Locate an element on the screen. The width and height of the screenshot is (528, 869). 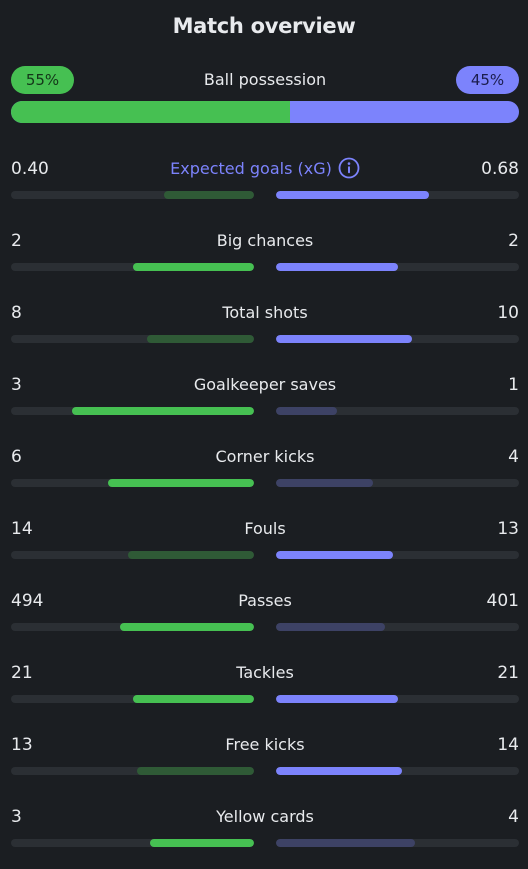
home-possession-fill is located at coordinates (151, 112).